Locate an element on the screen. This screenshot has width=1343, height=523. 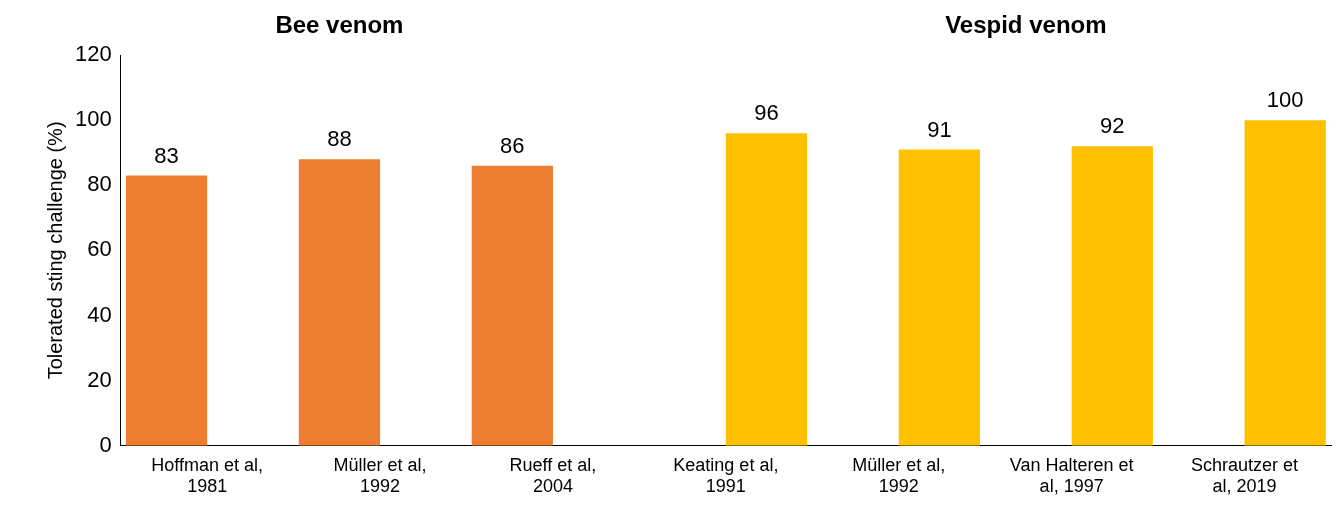
y-tick-label: 120 is located at coordinates (93, 54).